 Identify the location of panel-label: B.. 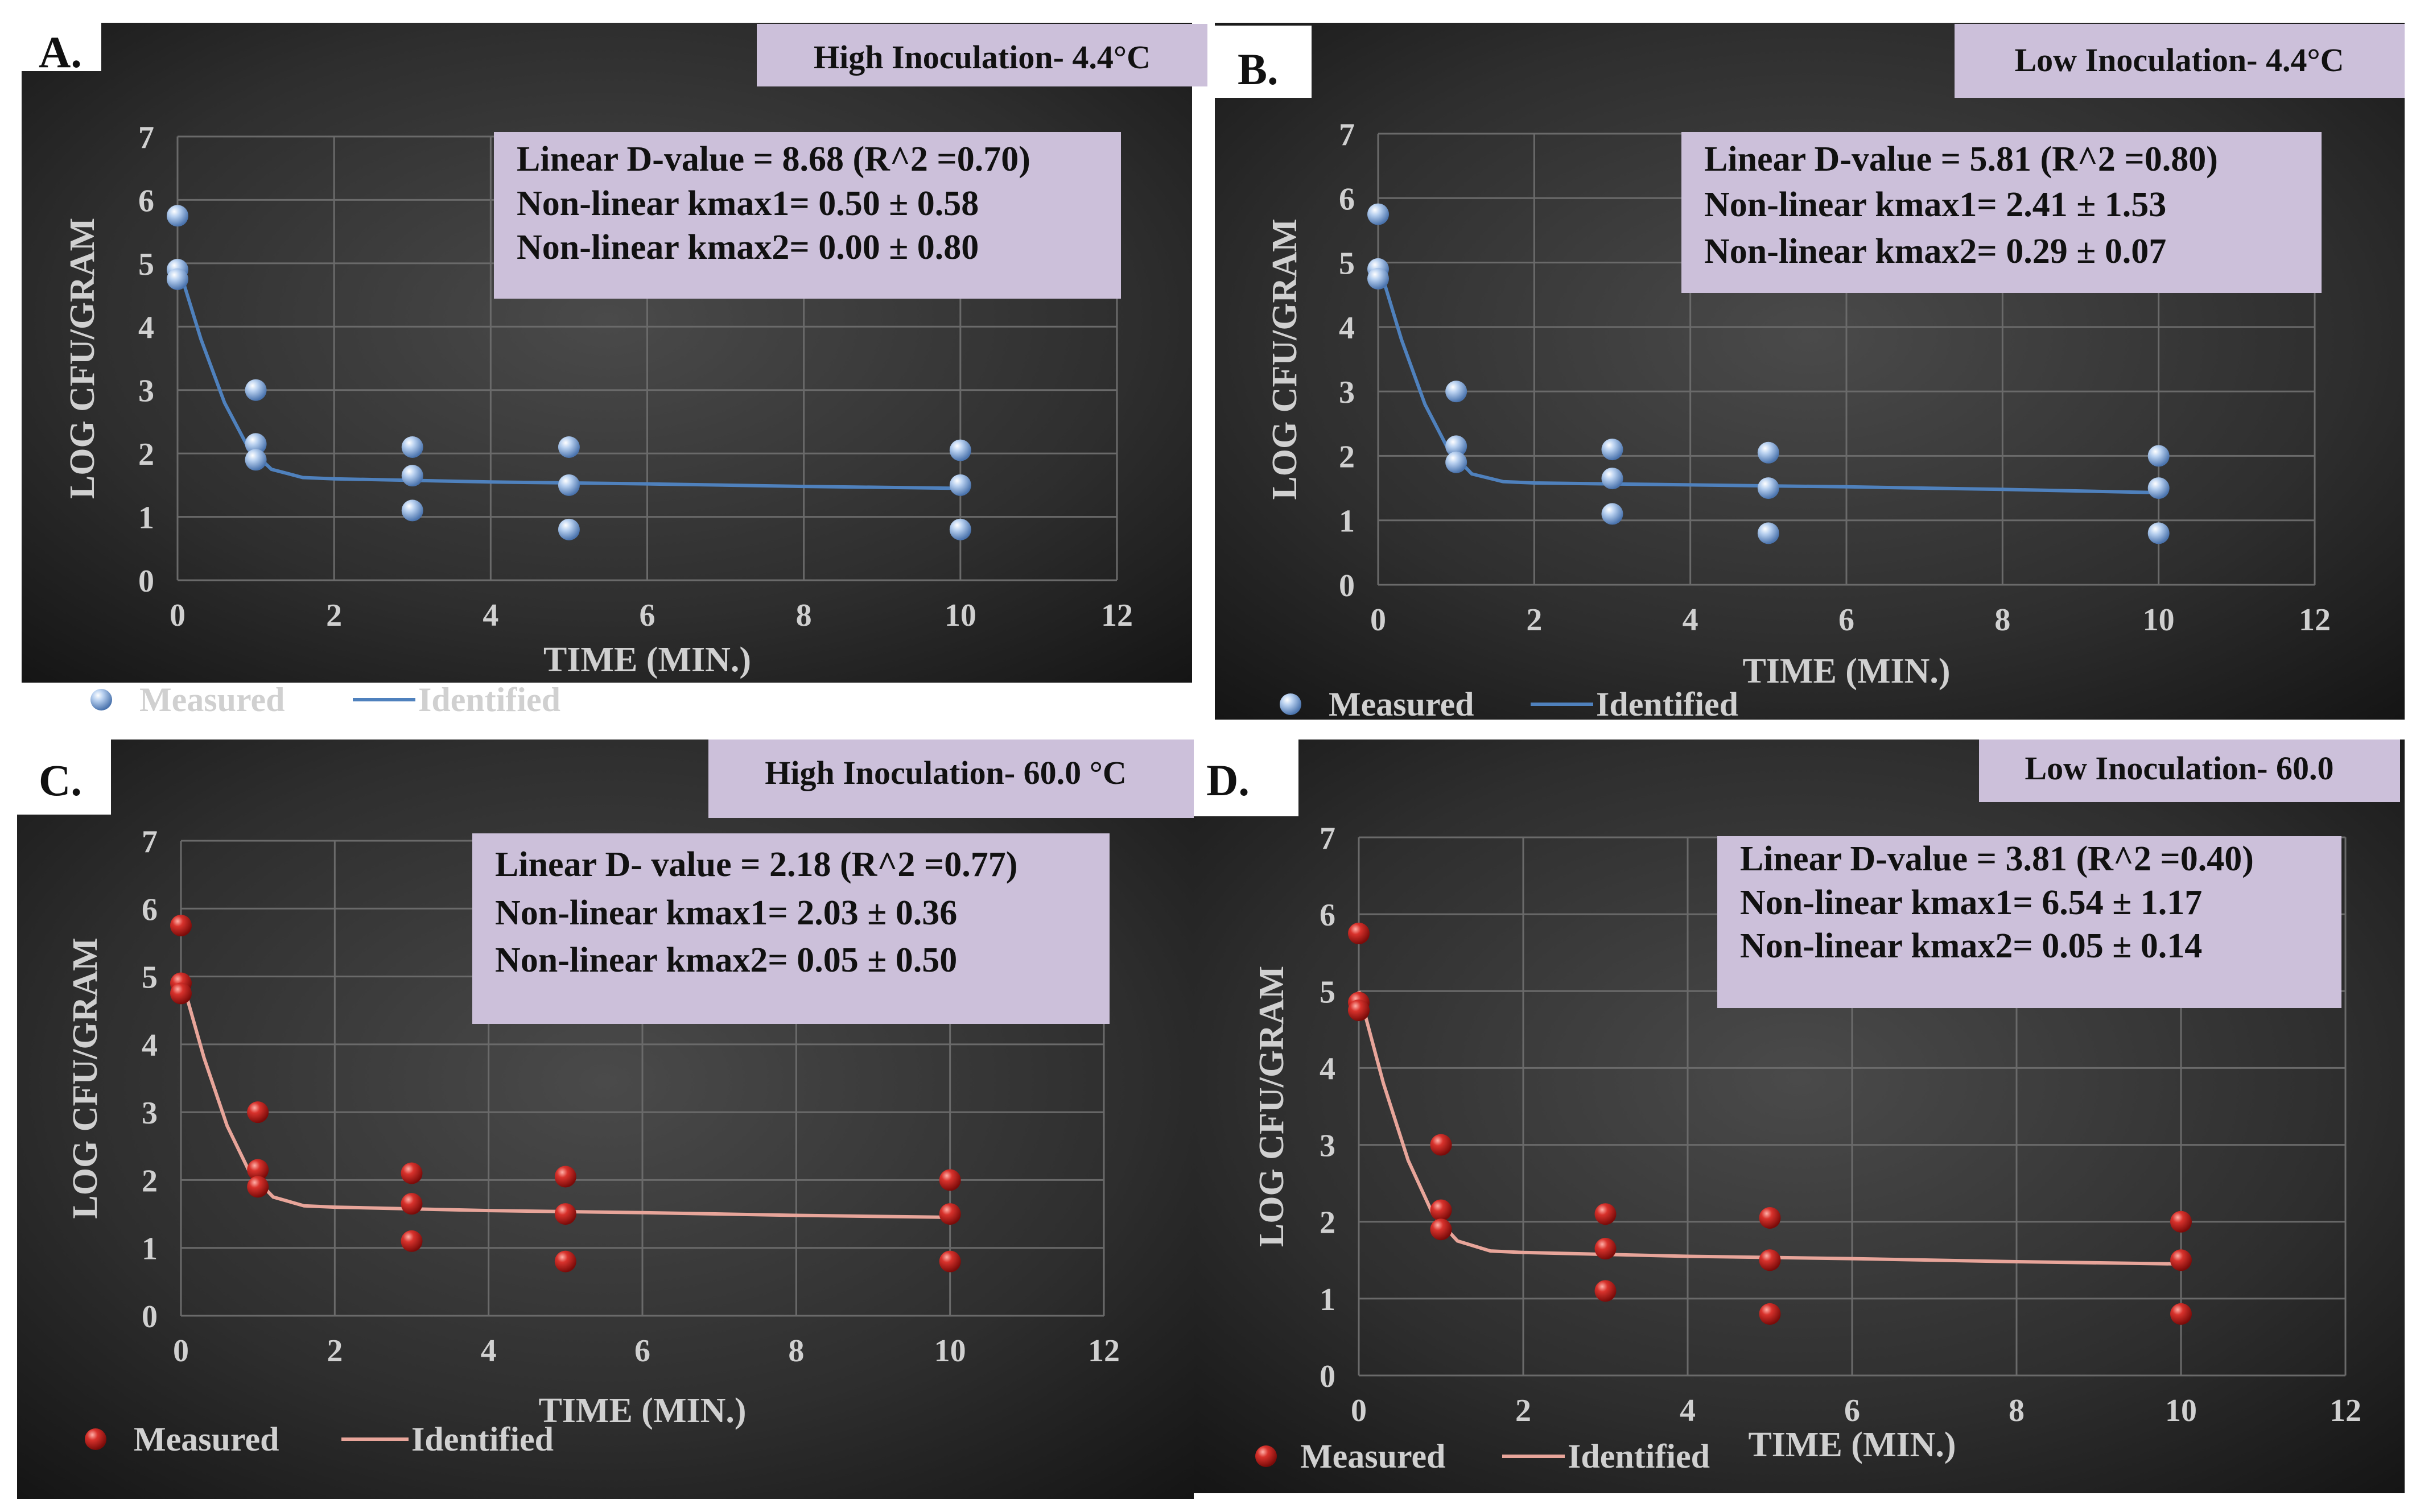
(1258, 69).